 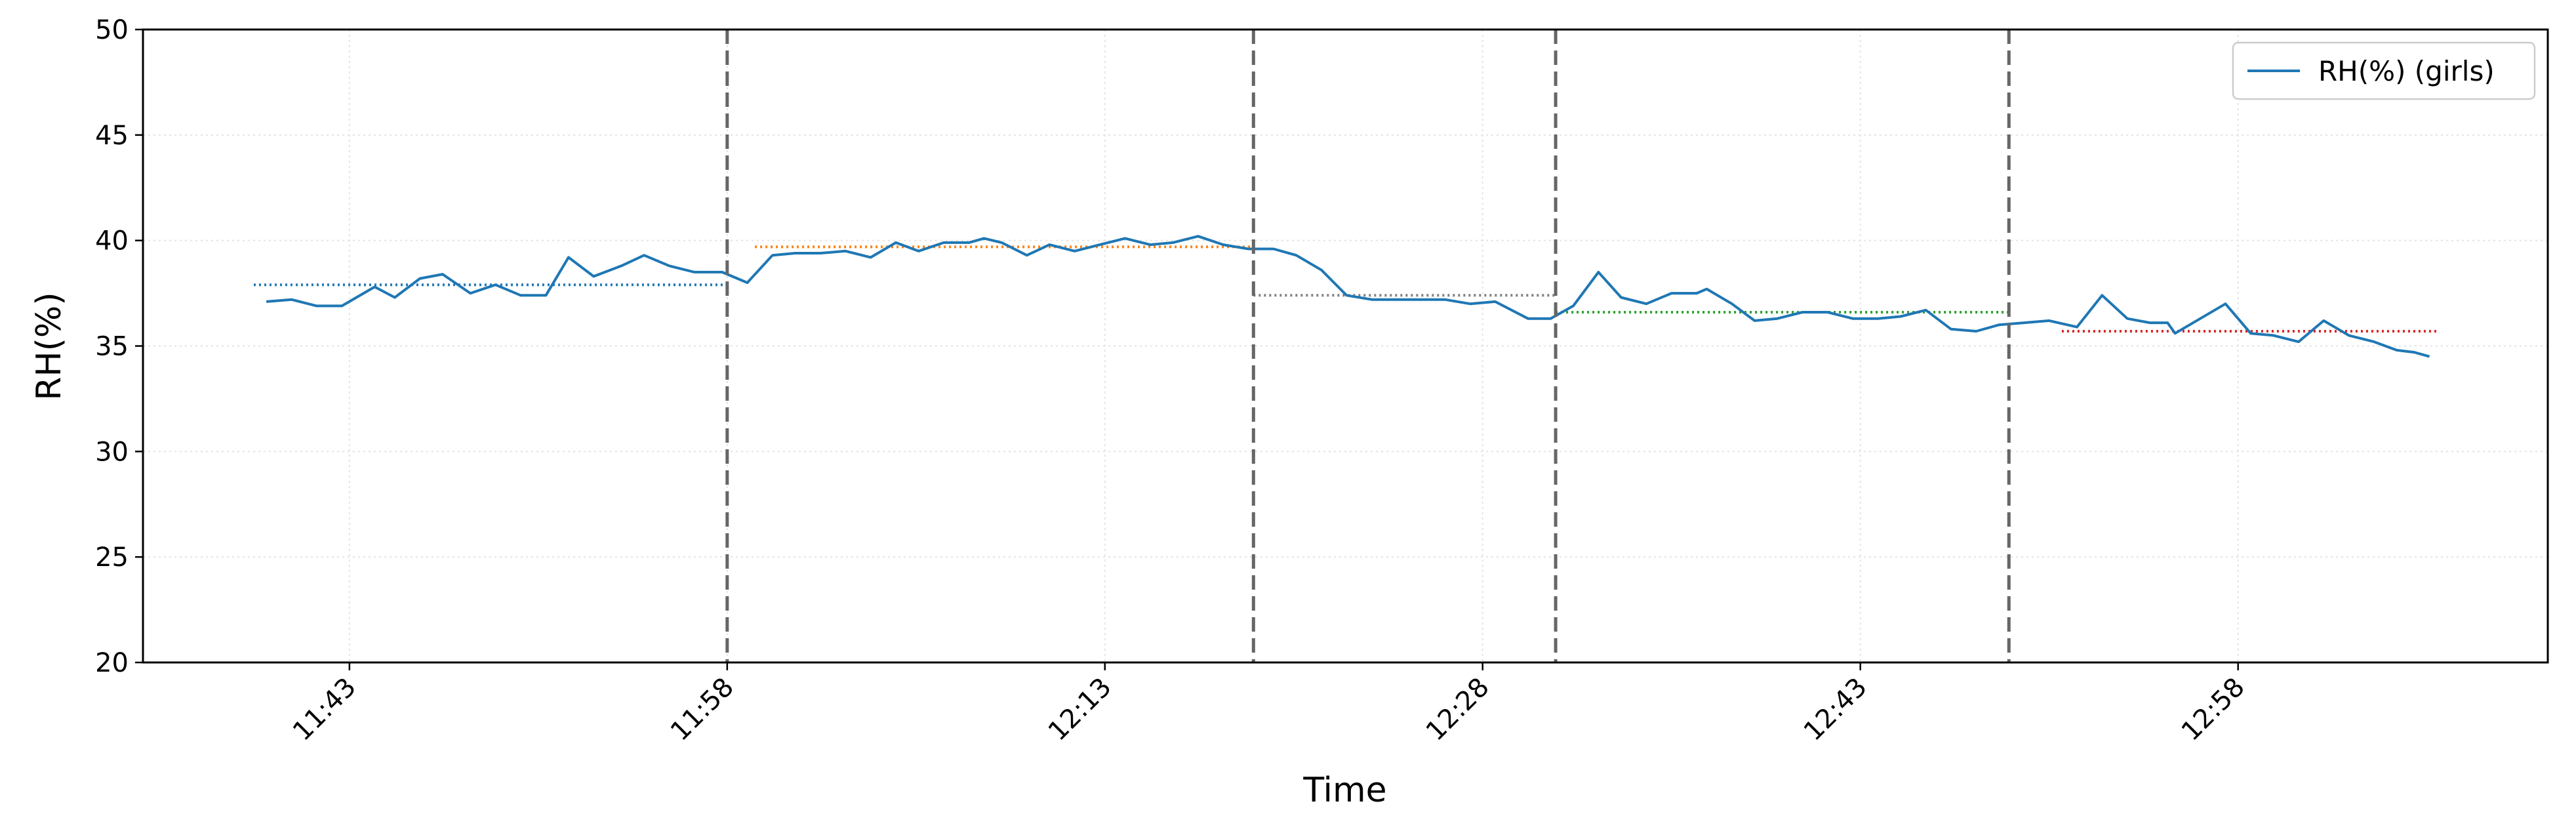 What do you see at coordinates (702, 709) in the screenshot?
I see `x-tick-label: 11:58` at bounding box center [702, 709].